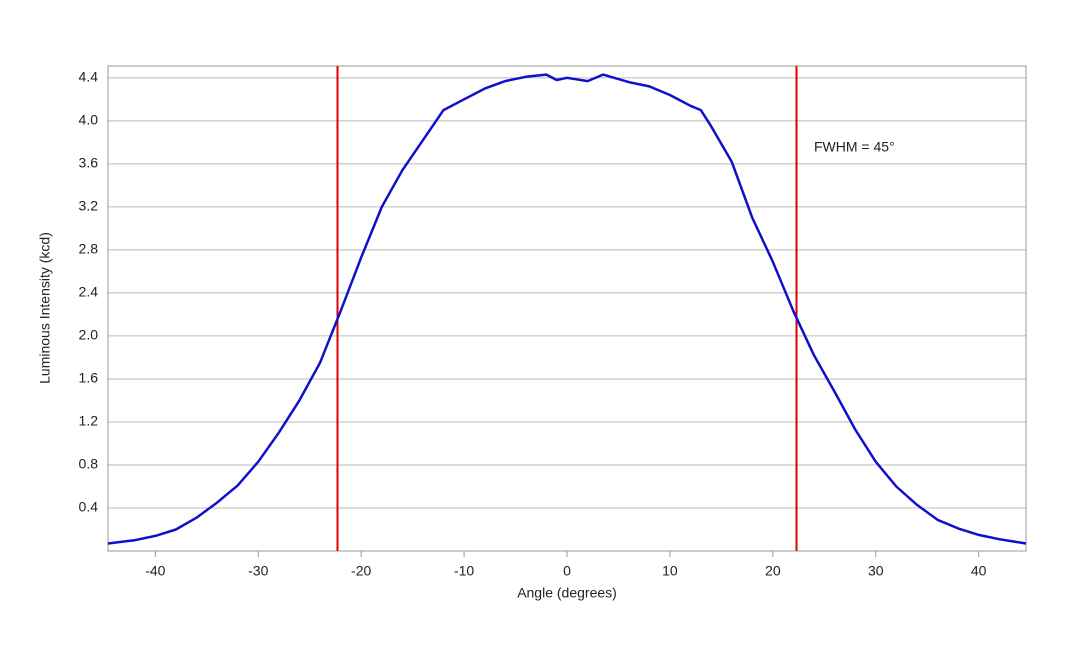 The width and height of the screenshot is (1080, 653). Describe the element at coordinates (567, 593) in the screenshot. I see `x-axis-label: Angle (degrees)` at that location.